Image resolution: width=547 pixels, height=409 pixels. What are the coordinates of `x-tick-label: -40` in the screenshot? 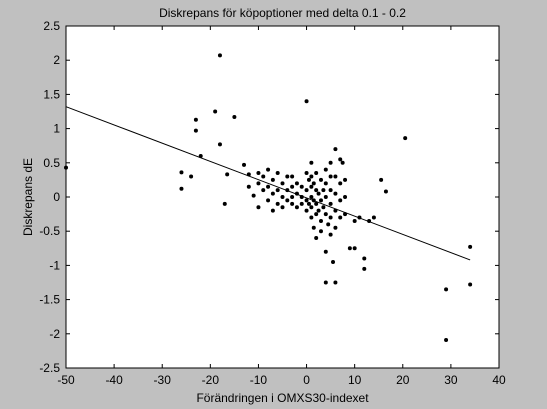 It's located at (114, 380).